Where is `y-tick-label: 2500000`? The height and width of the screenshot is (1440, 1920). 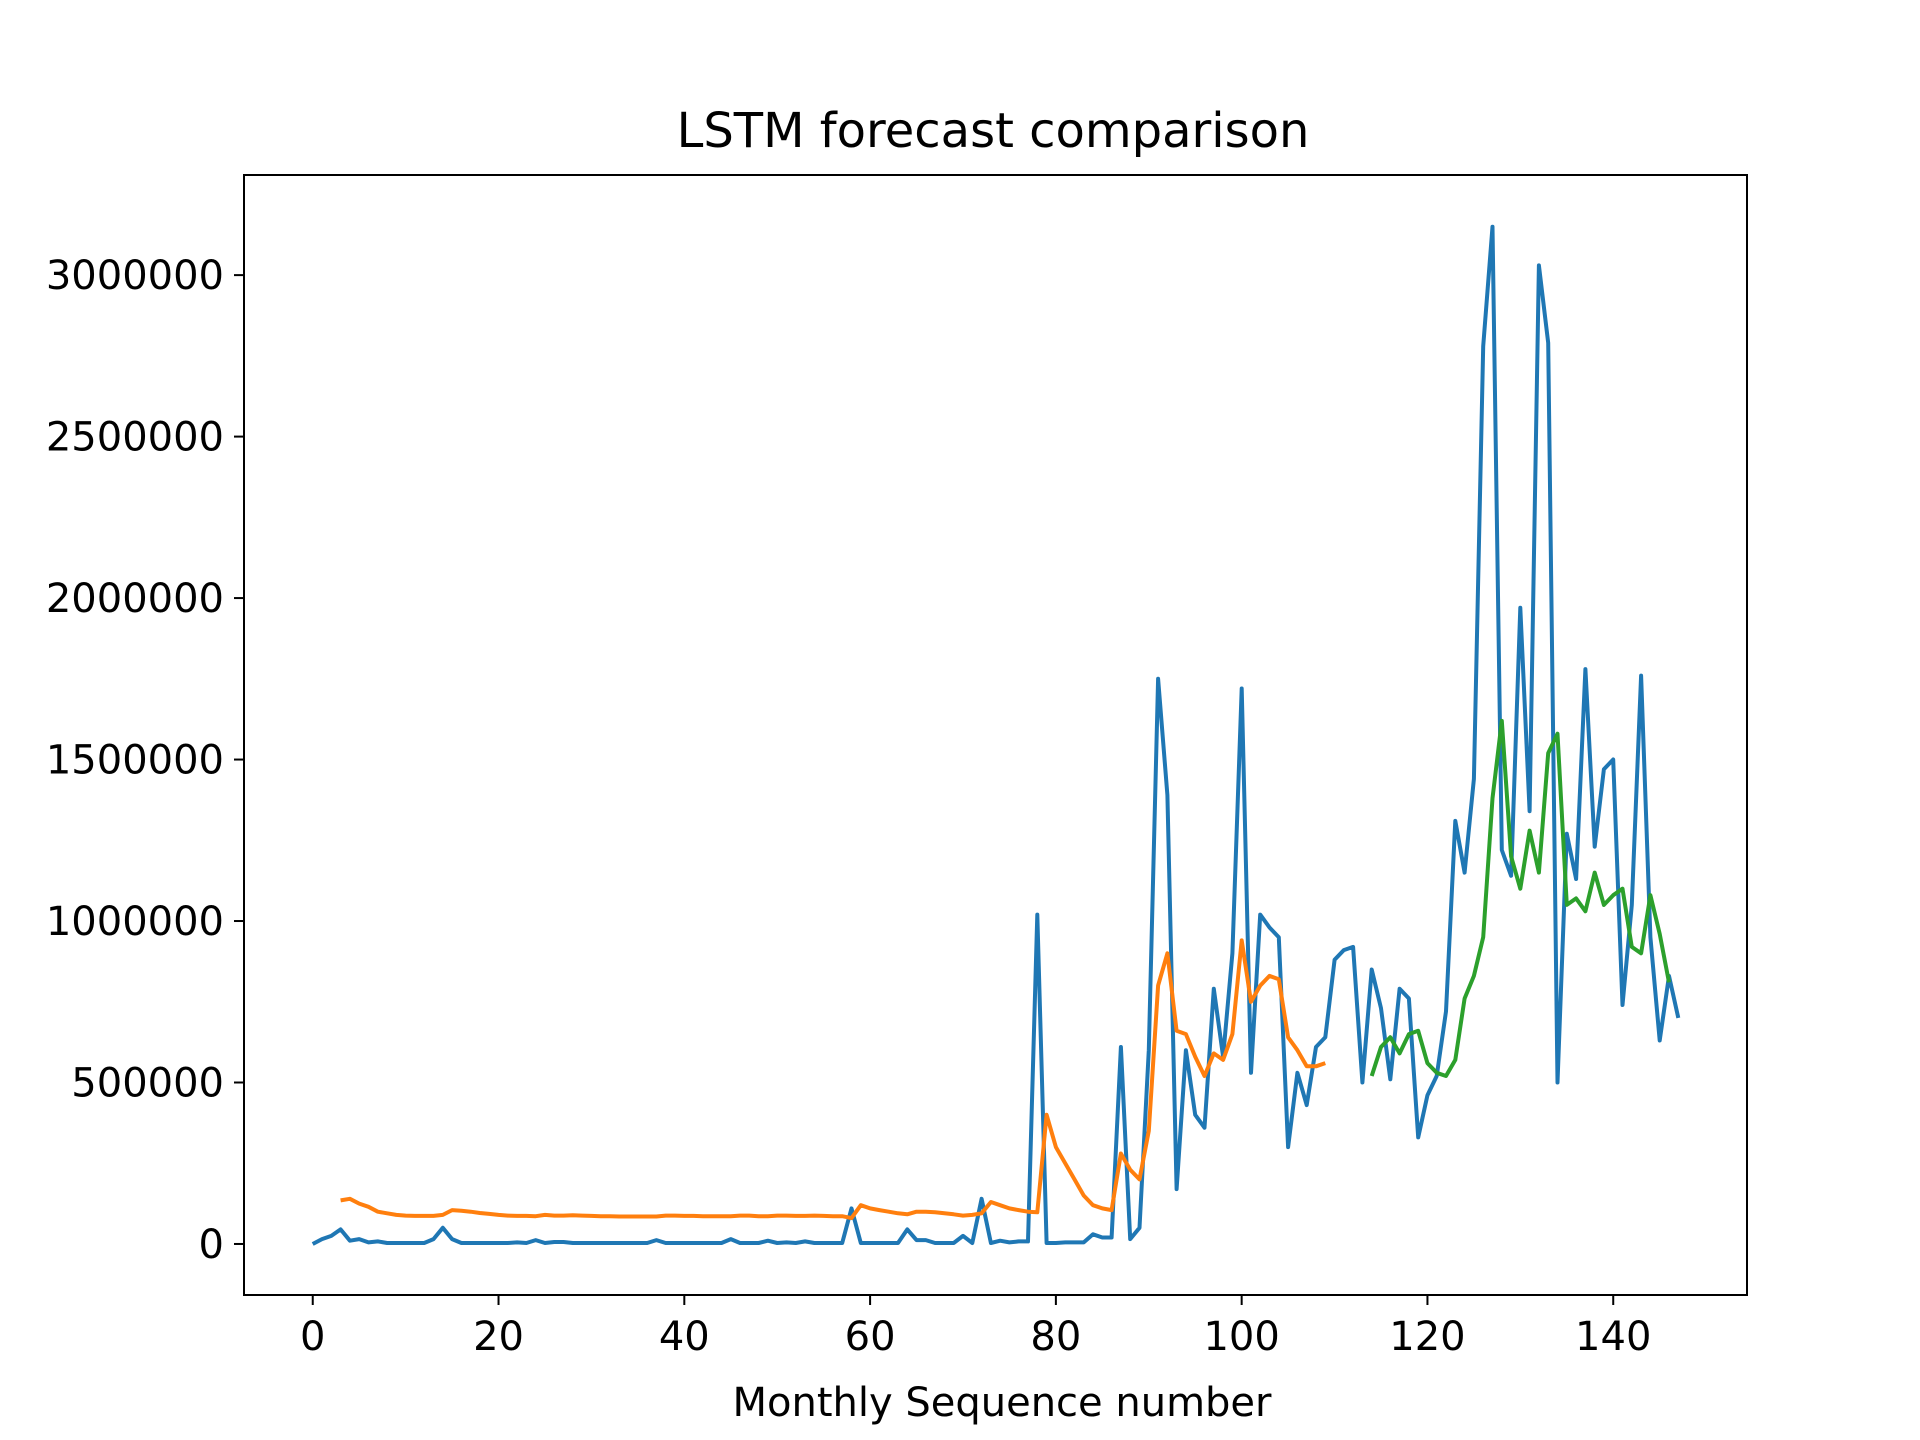 y-tick-label: 2500000 is located at coordinates (135, 438).